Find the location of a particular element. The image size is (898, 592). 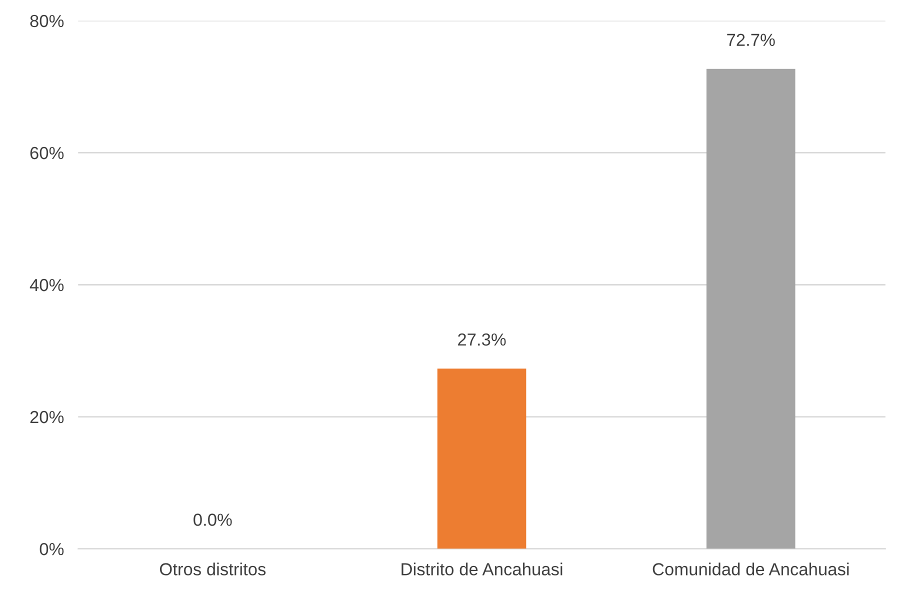

y-tick-label: 60% is located at coordinates (47, 153).